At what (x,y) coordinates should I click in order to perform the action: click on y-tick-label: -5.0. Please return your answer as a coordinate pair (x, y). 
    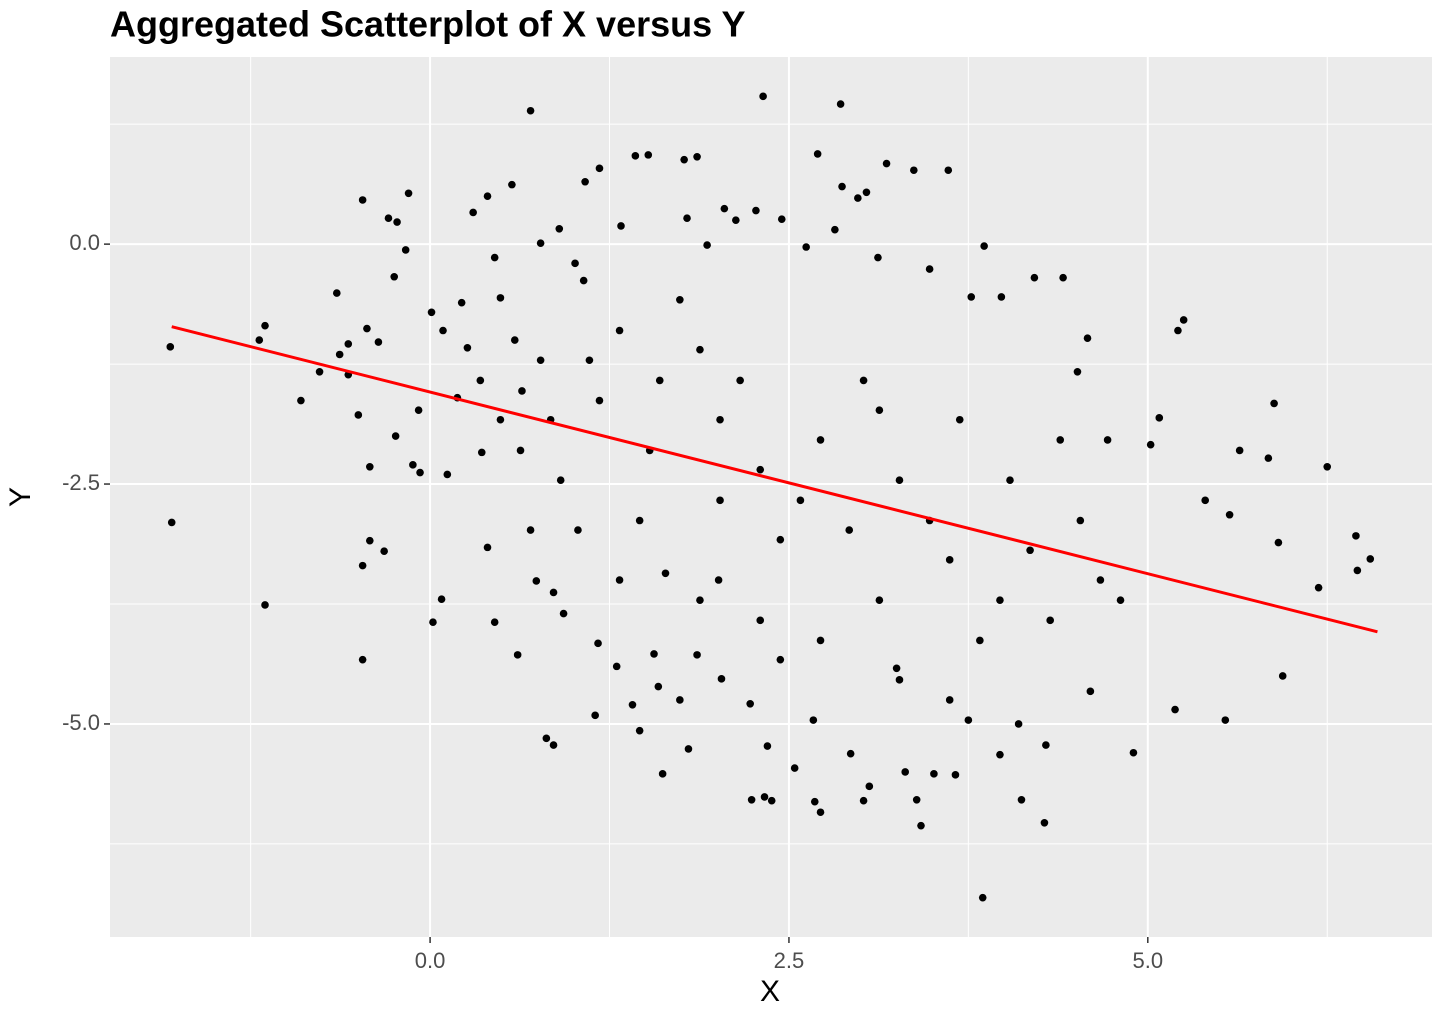
    Looking at the image, I should click on (81, 722).